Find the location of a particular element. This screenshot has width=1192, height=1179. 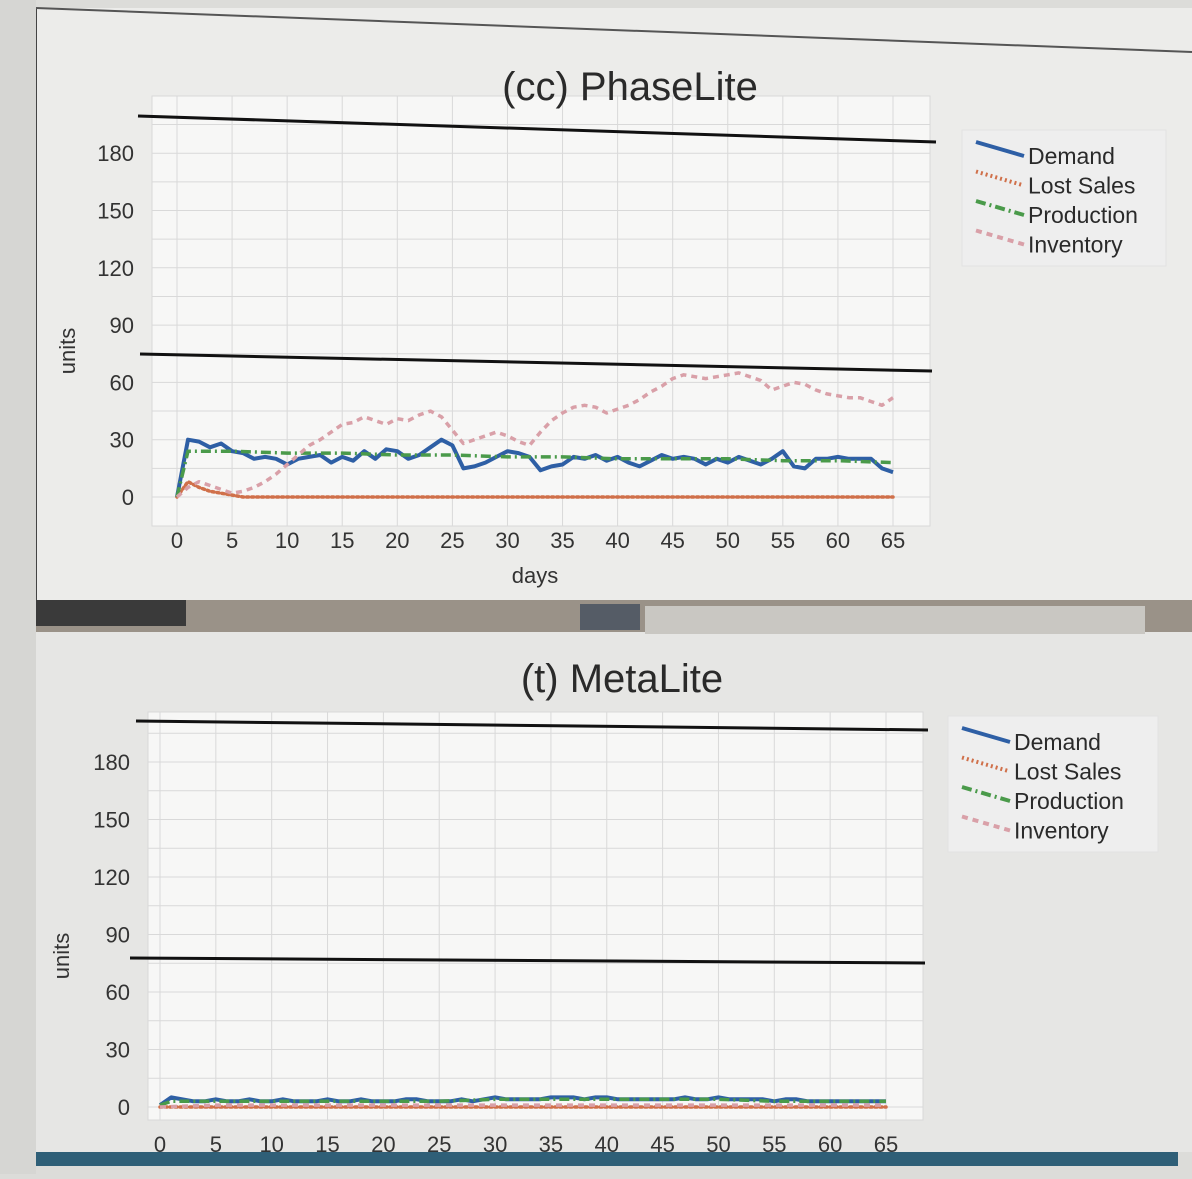

separator-light is located at coordinates (895, 620).